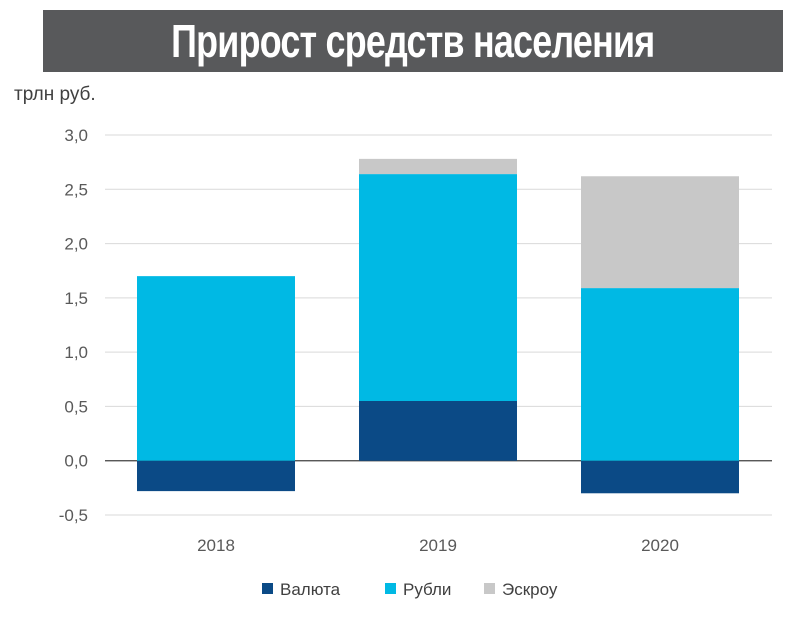 This screenshot has height=628, width=800. I want to click on x-tick-label: 2020, so click(660, 545).